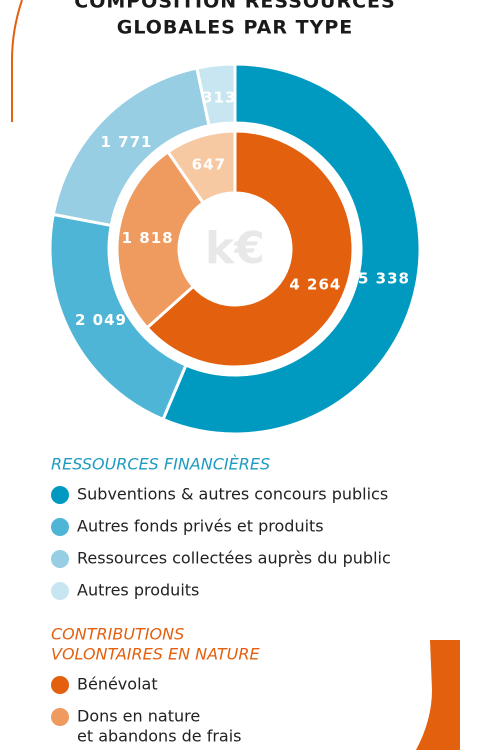 This screenshot has width=497, height=750. Describe the element at coordinates (138, 716) in the screenshot. I see `legend-label: Dons en nature` at that location.